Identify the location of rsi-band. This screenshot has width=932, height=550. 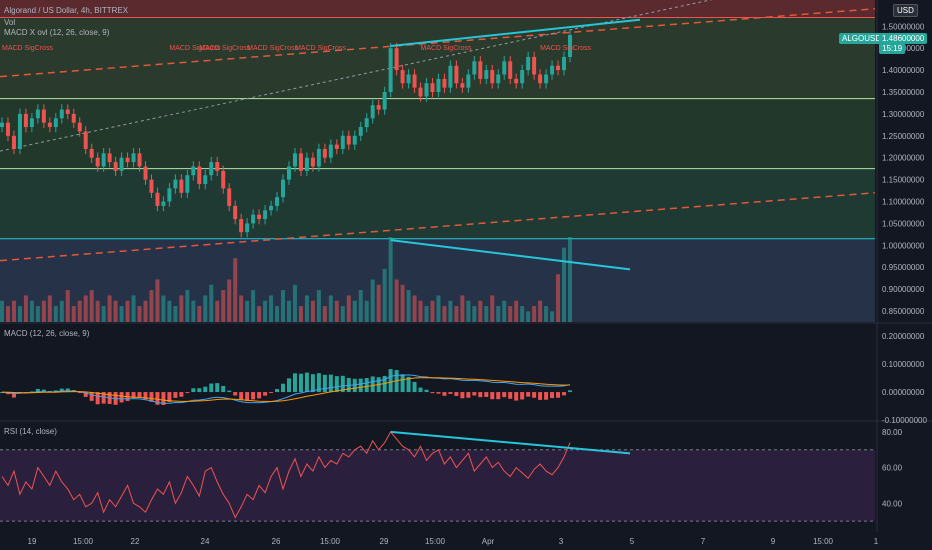
(437, 485).